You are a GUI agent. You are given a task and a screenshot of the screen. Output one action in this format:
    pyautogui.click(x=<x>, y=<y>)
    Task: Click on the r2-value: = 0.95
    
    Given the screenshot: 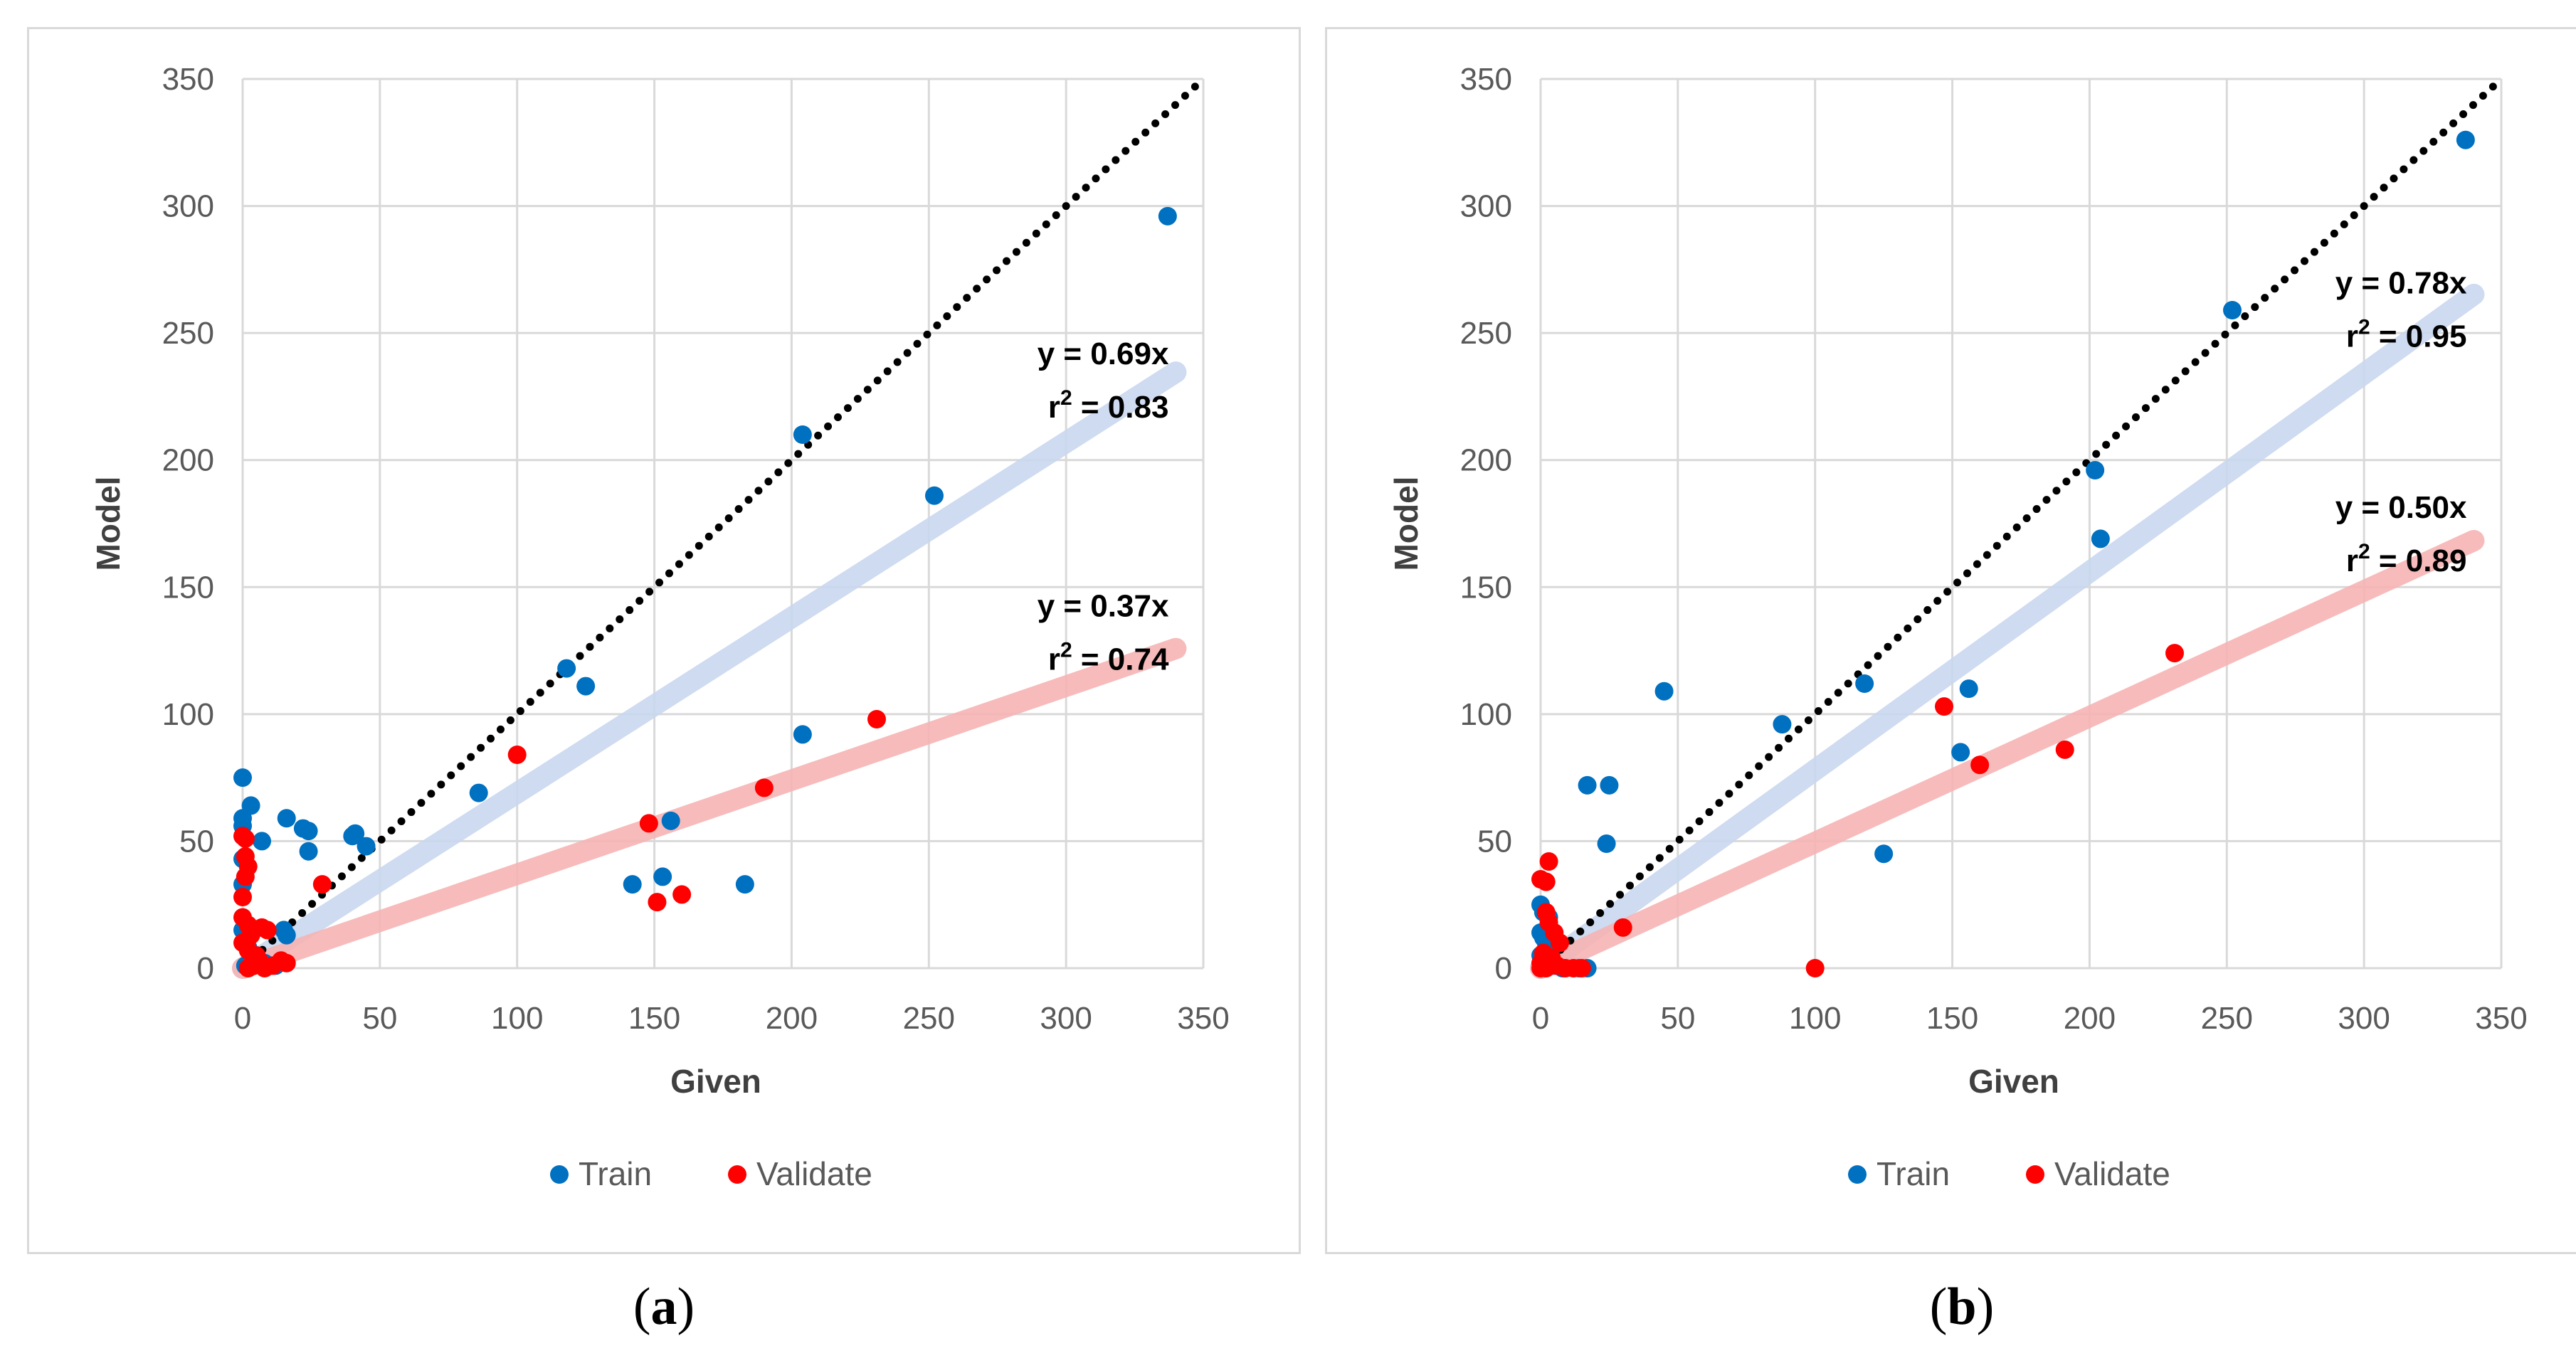 What is the action you would take?
    pyautogui.click(x=2418, y=336)
    